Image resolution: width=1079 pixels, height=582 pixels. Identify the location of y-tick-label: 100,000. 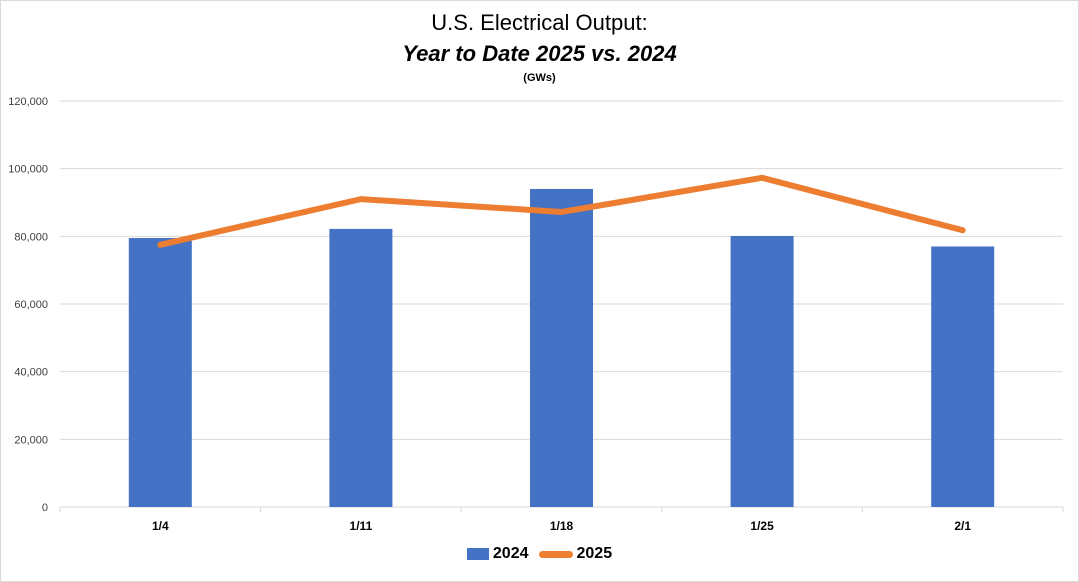
(28, 170).